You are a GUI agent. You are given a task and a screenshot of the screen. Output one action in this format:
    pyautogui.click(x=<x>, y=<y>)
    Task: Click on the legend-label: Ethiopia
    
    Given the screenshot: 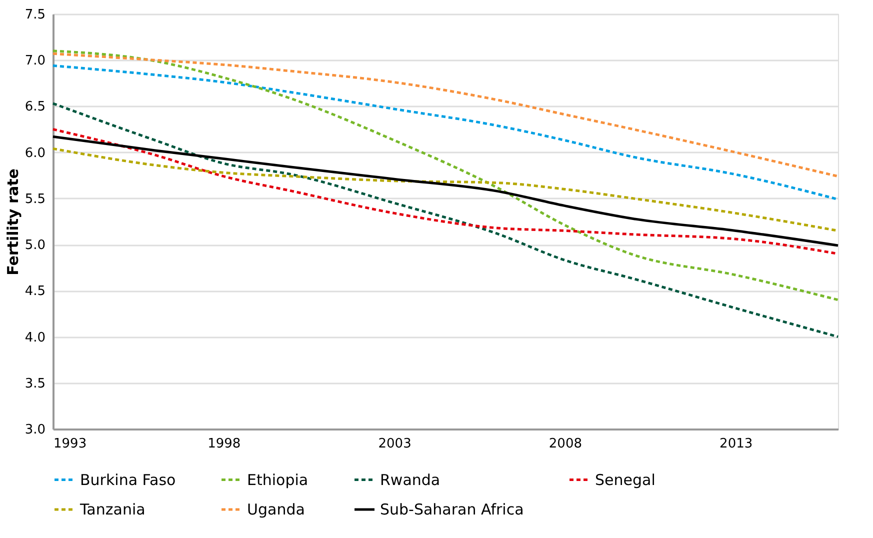 What is the action you would take?
    pyautogui.click(x=277, y=479)
    